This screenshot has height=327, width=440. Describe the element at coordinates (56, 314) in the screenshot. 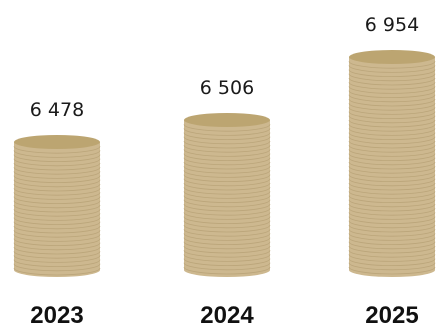

I see `category-label-2023: 2023` at that location.